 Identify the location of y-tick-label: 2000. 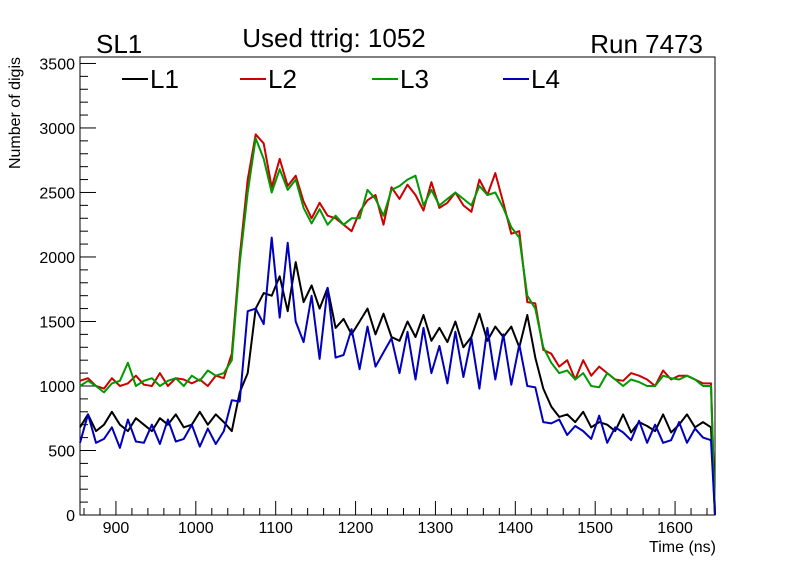
(57, 258).